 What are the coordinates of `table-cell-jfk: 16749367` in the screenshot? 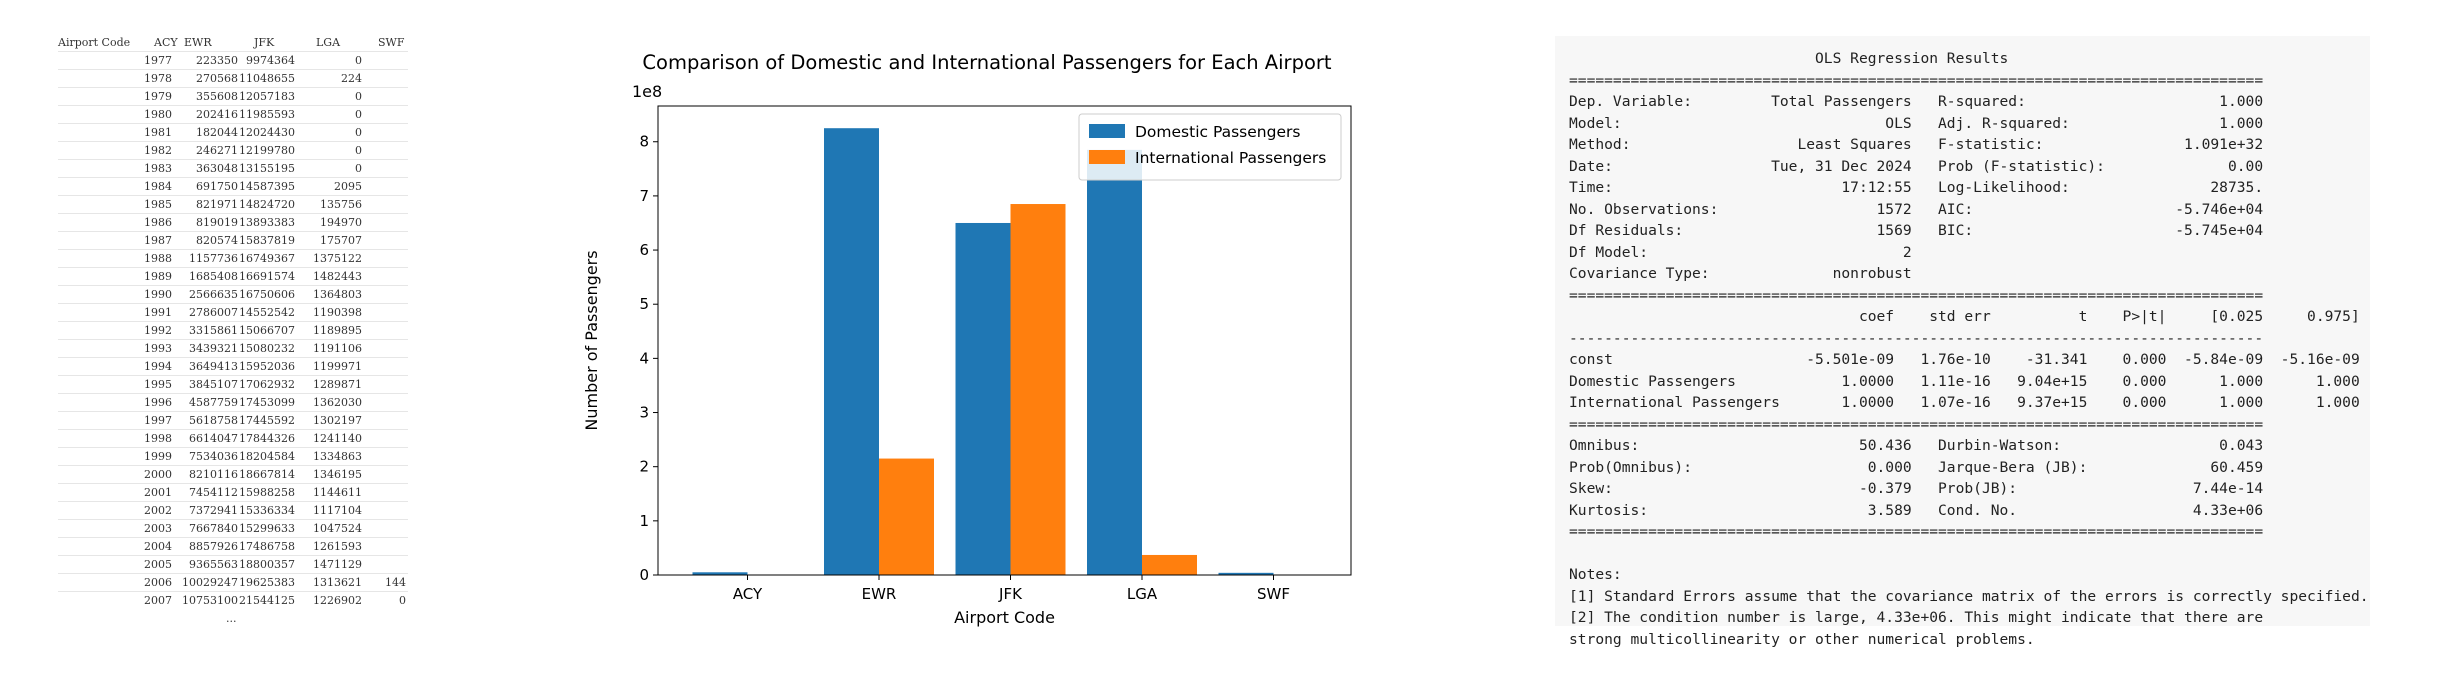 It's located at (267, 258).